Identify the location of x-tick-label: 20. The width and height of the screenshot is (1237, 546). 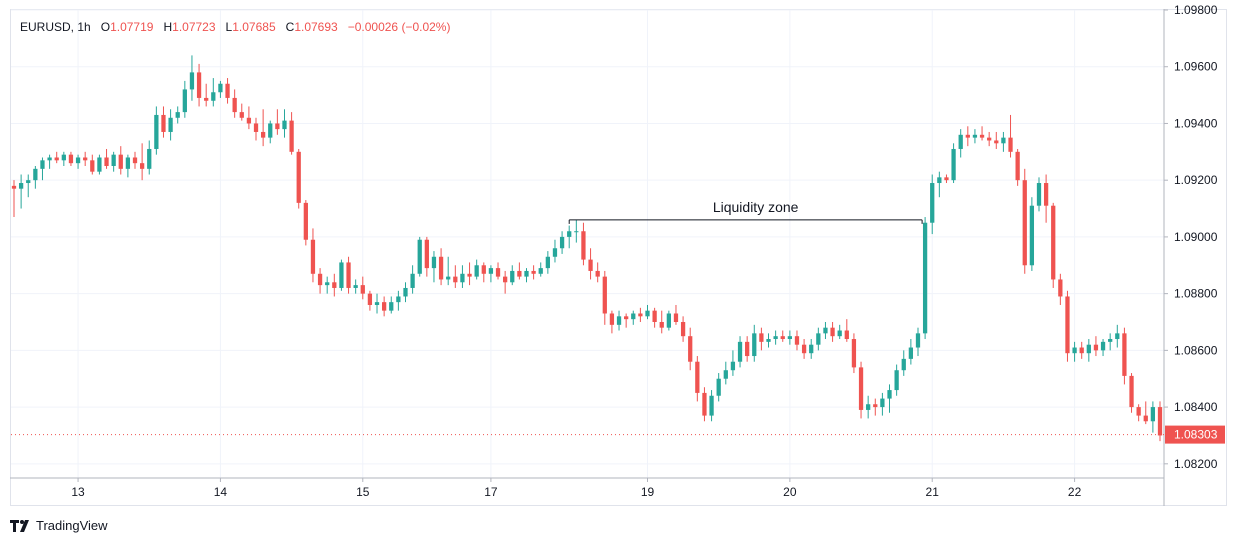
(790, 492).